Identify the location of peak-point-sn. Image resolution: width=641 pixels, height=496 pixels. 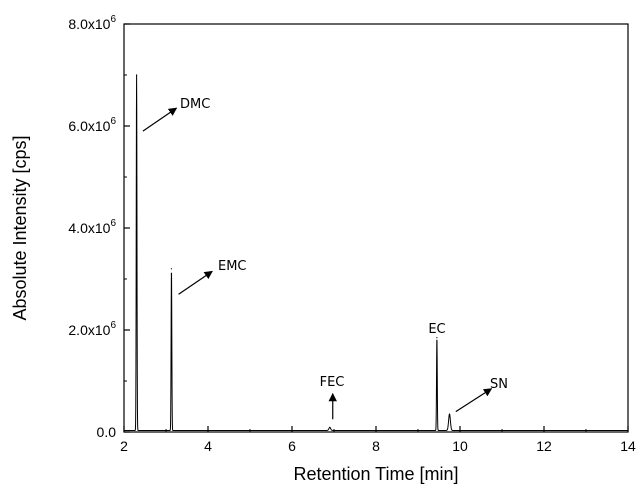
(449, 414).